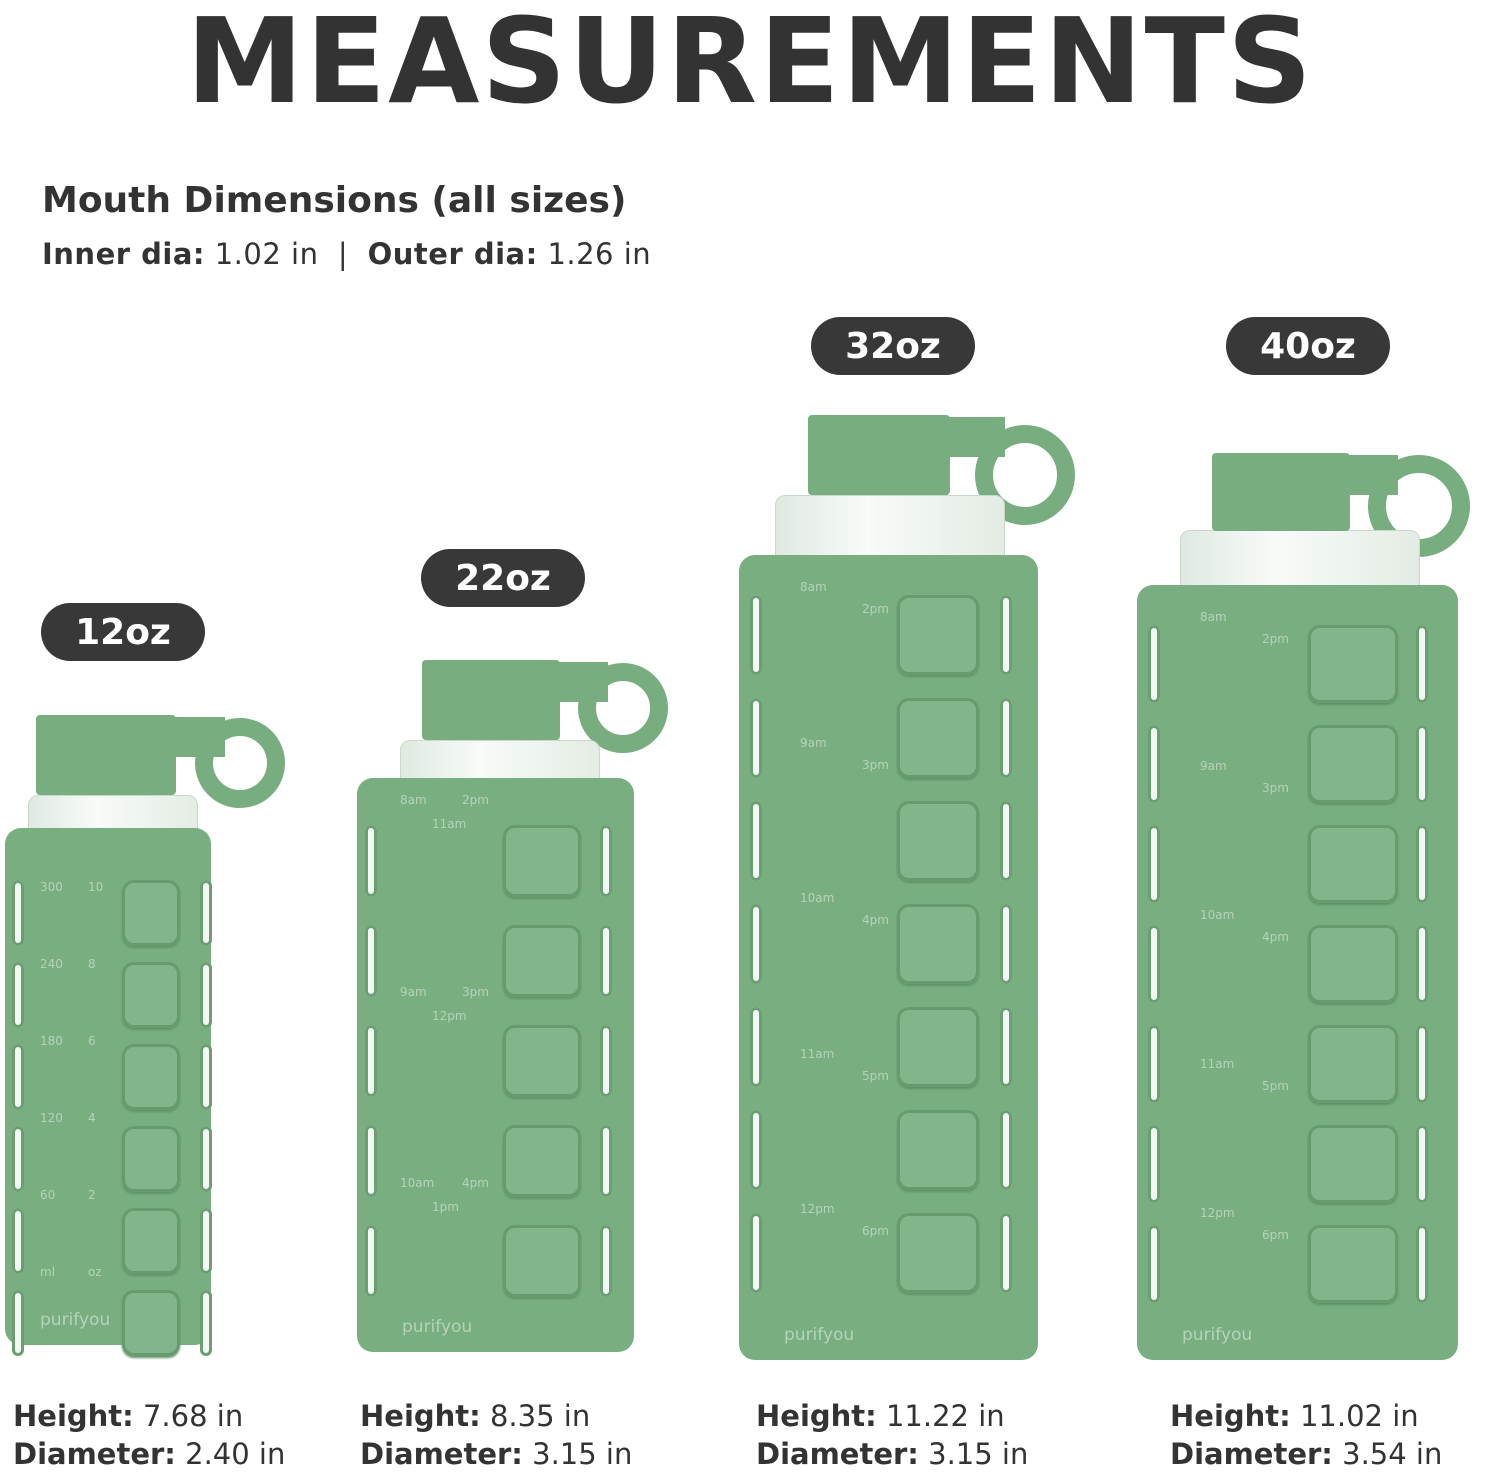 Image resolution: width=1500 pixels, height=1473 pixels. Describe the element at coordinates (235, 1454) in the screenshot. I see `diameter-value: 2.40 in` at that location.